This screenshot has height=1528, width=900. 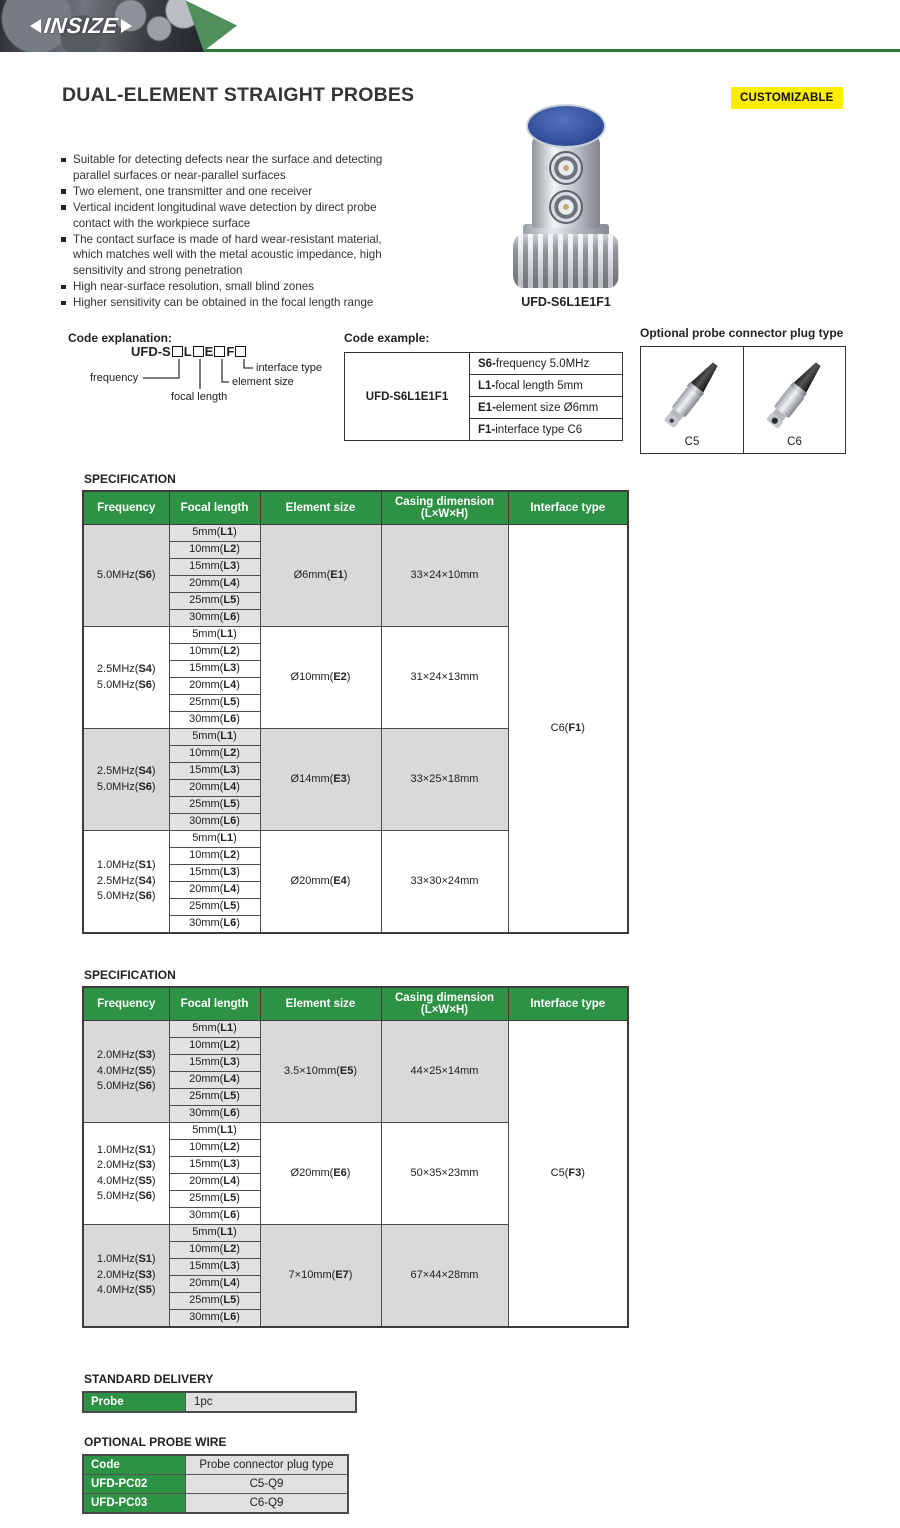 What do you see at coordinates (267, 1503) in the screenshot?
I see `wire-plug-type-cell: C6-Q9` at bounding box center [267, 1503].